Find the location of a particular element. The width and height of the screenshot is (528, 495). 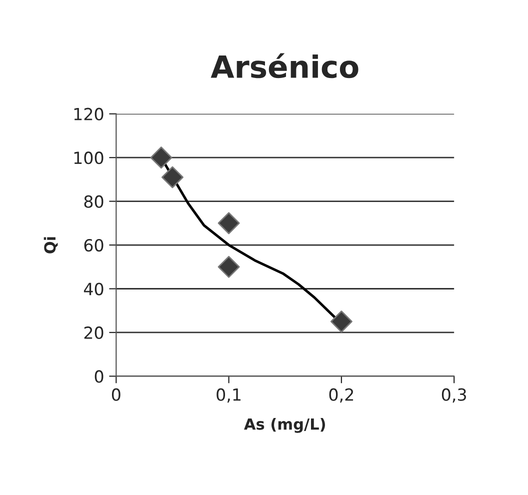

x-tick-label: 0,1 is located at coordinates (228, 395).